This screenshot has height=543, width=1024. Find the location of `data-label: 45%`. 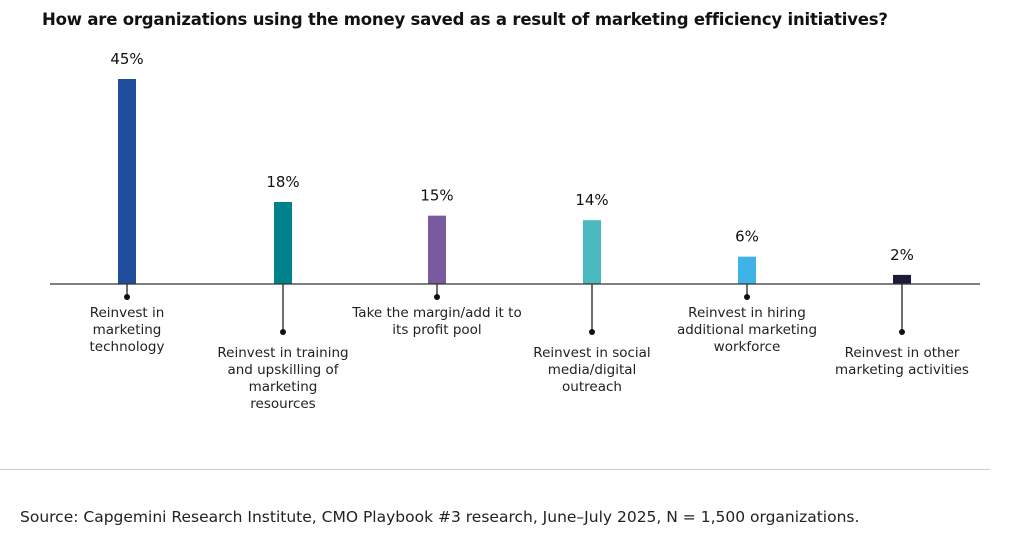

data-label: 45% is located at coordinates (126, 59).